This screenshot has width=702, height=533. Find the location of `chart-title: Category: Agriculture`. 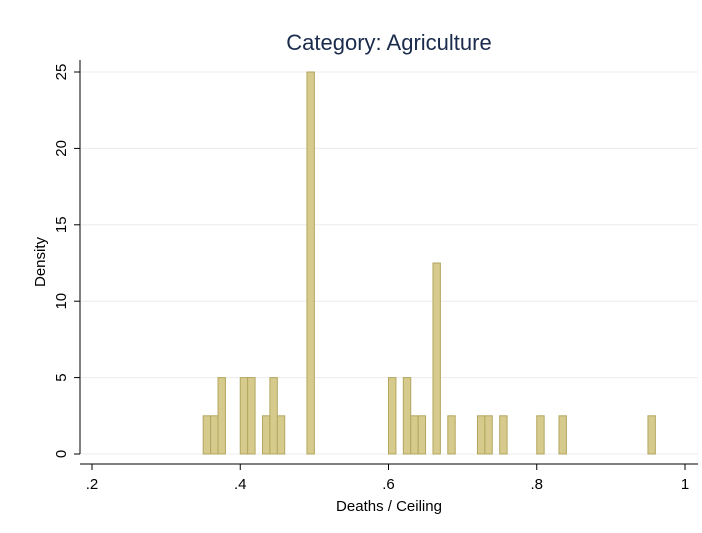

chart-title: Category: Agriculture is located at coordinates (388, 42).